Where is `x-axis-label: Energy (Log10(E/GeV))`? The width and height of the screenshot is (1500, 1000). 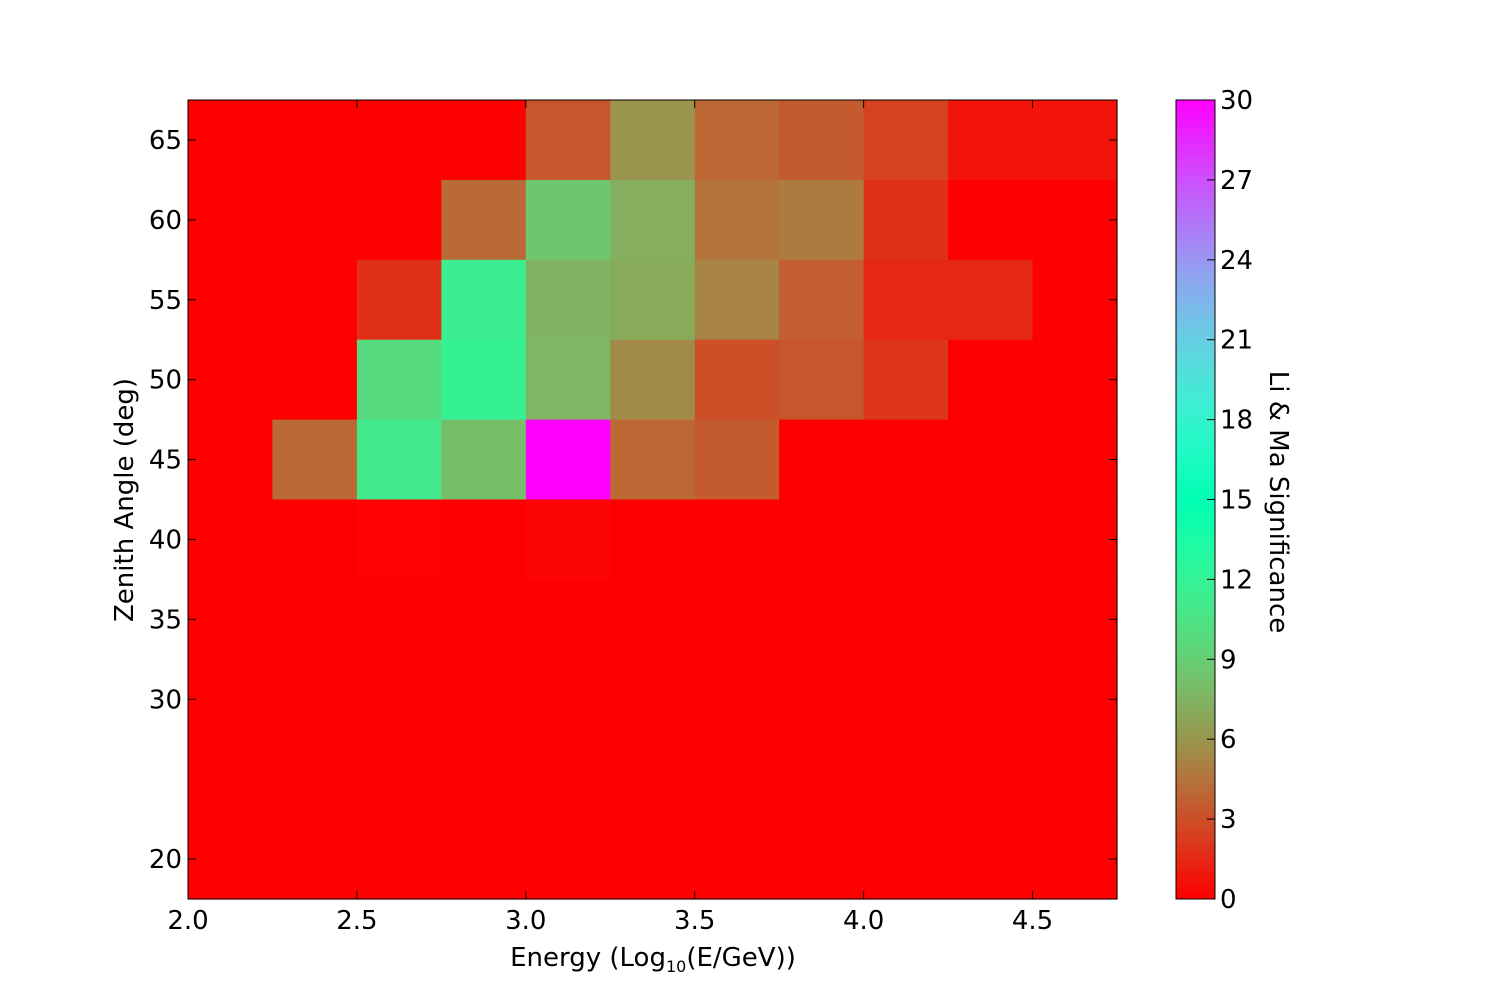 x-axis-label: Energy (Log10(E/GeV)) is located at coordinates (653, 959).